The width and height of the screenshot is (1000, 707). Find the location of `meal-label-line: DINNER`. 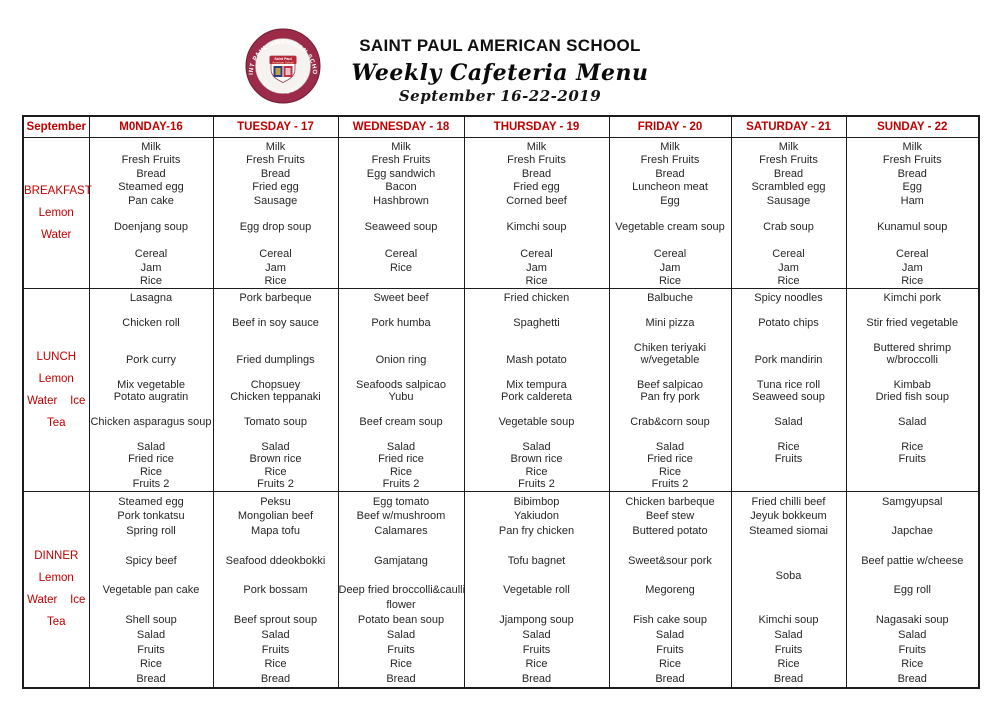

meal-label-line: DINNER is located at coordinates (56, 556).